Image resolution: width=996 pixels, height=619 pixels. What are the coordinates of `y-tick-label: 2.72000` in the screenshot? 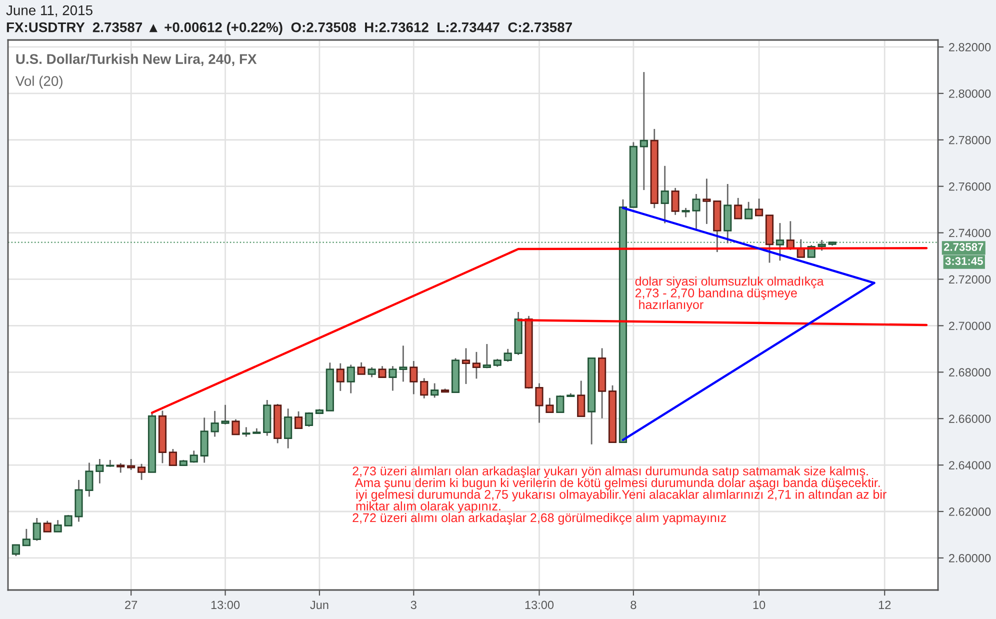 It's located at (970, 279).